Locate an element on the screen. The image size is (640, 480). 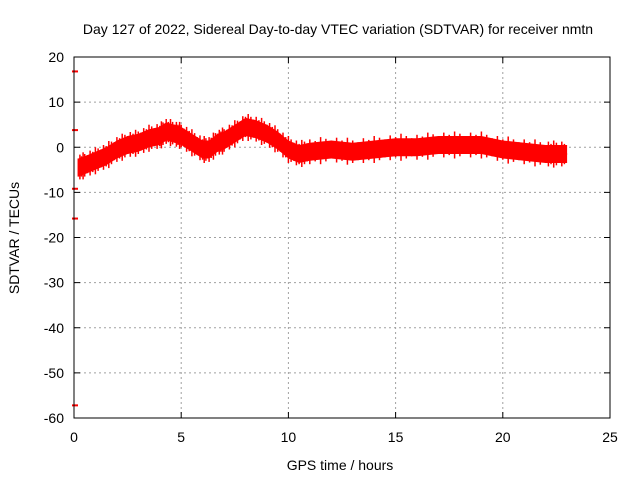
x-tick-label: 0 is located at coordinates (74, 437).